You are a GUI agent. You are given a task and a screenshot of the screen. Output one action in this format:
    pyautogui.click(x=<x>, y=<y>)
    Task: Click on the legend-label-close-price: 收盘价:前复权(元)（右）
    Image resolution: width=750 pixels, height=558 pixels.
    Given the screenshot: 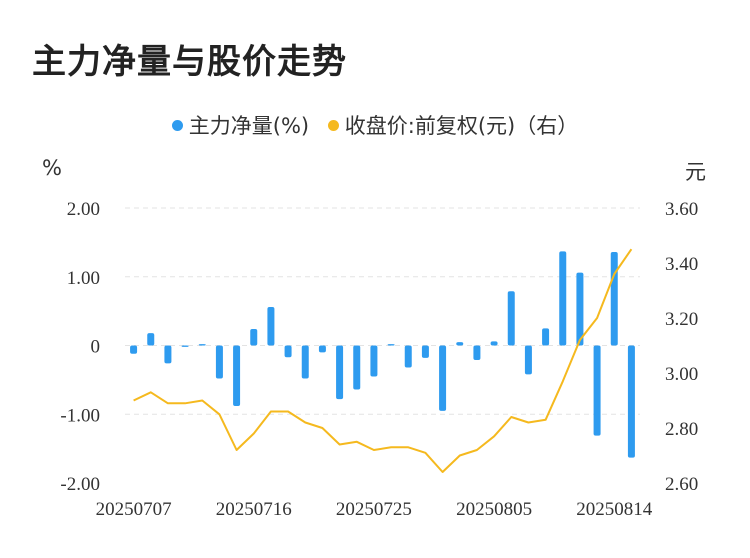 What is the action you would take?
    pyautogui.click(x=461, y=126)
    